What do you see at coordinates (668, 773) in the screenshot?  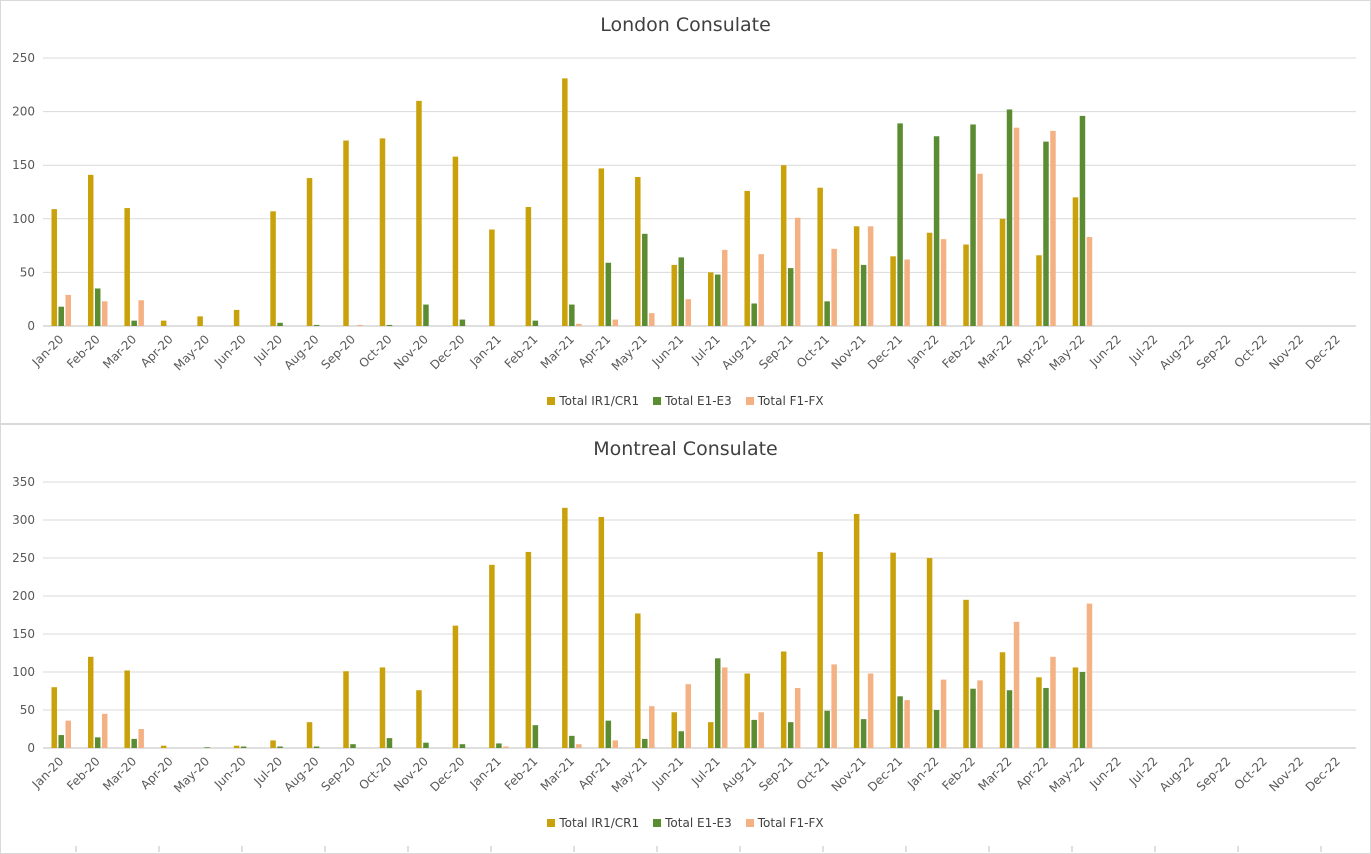 I see `x-tick-label: Jun-21` at bounding box center [668, 773].